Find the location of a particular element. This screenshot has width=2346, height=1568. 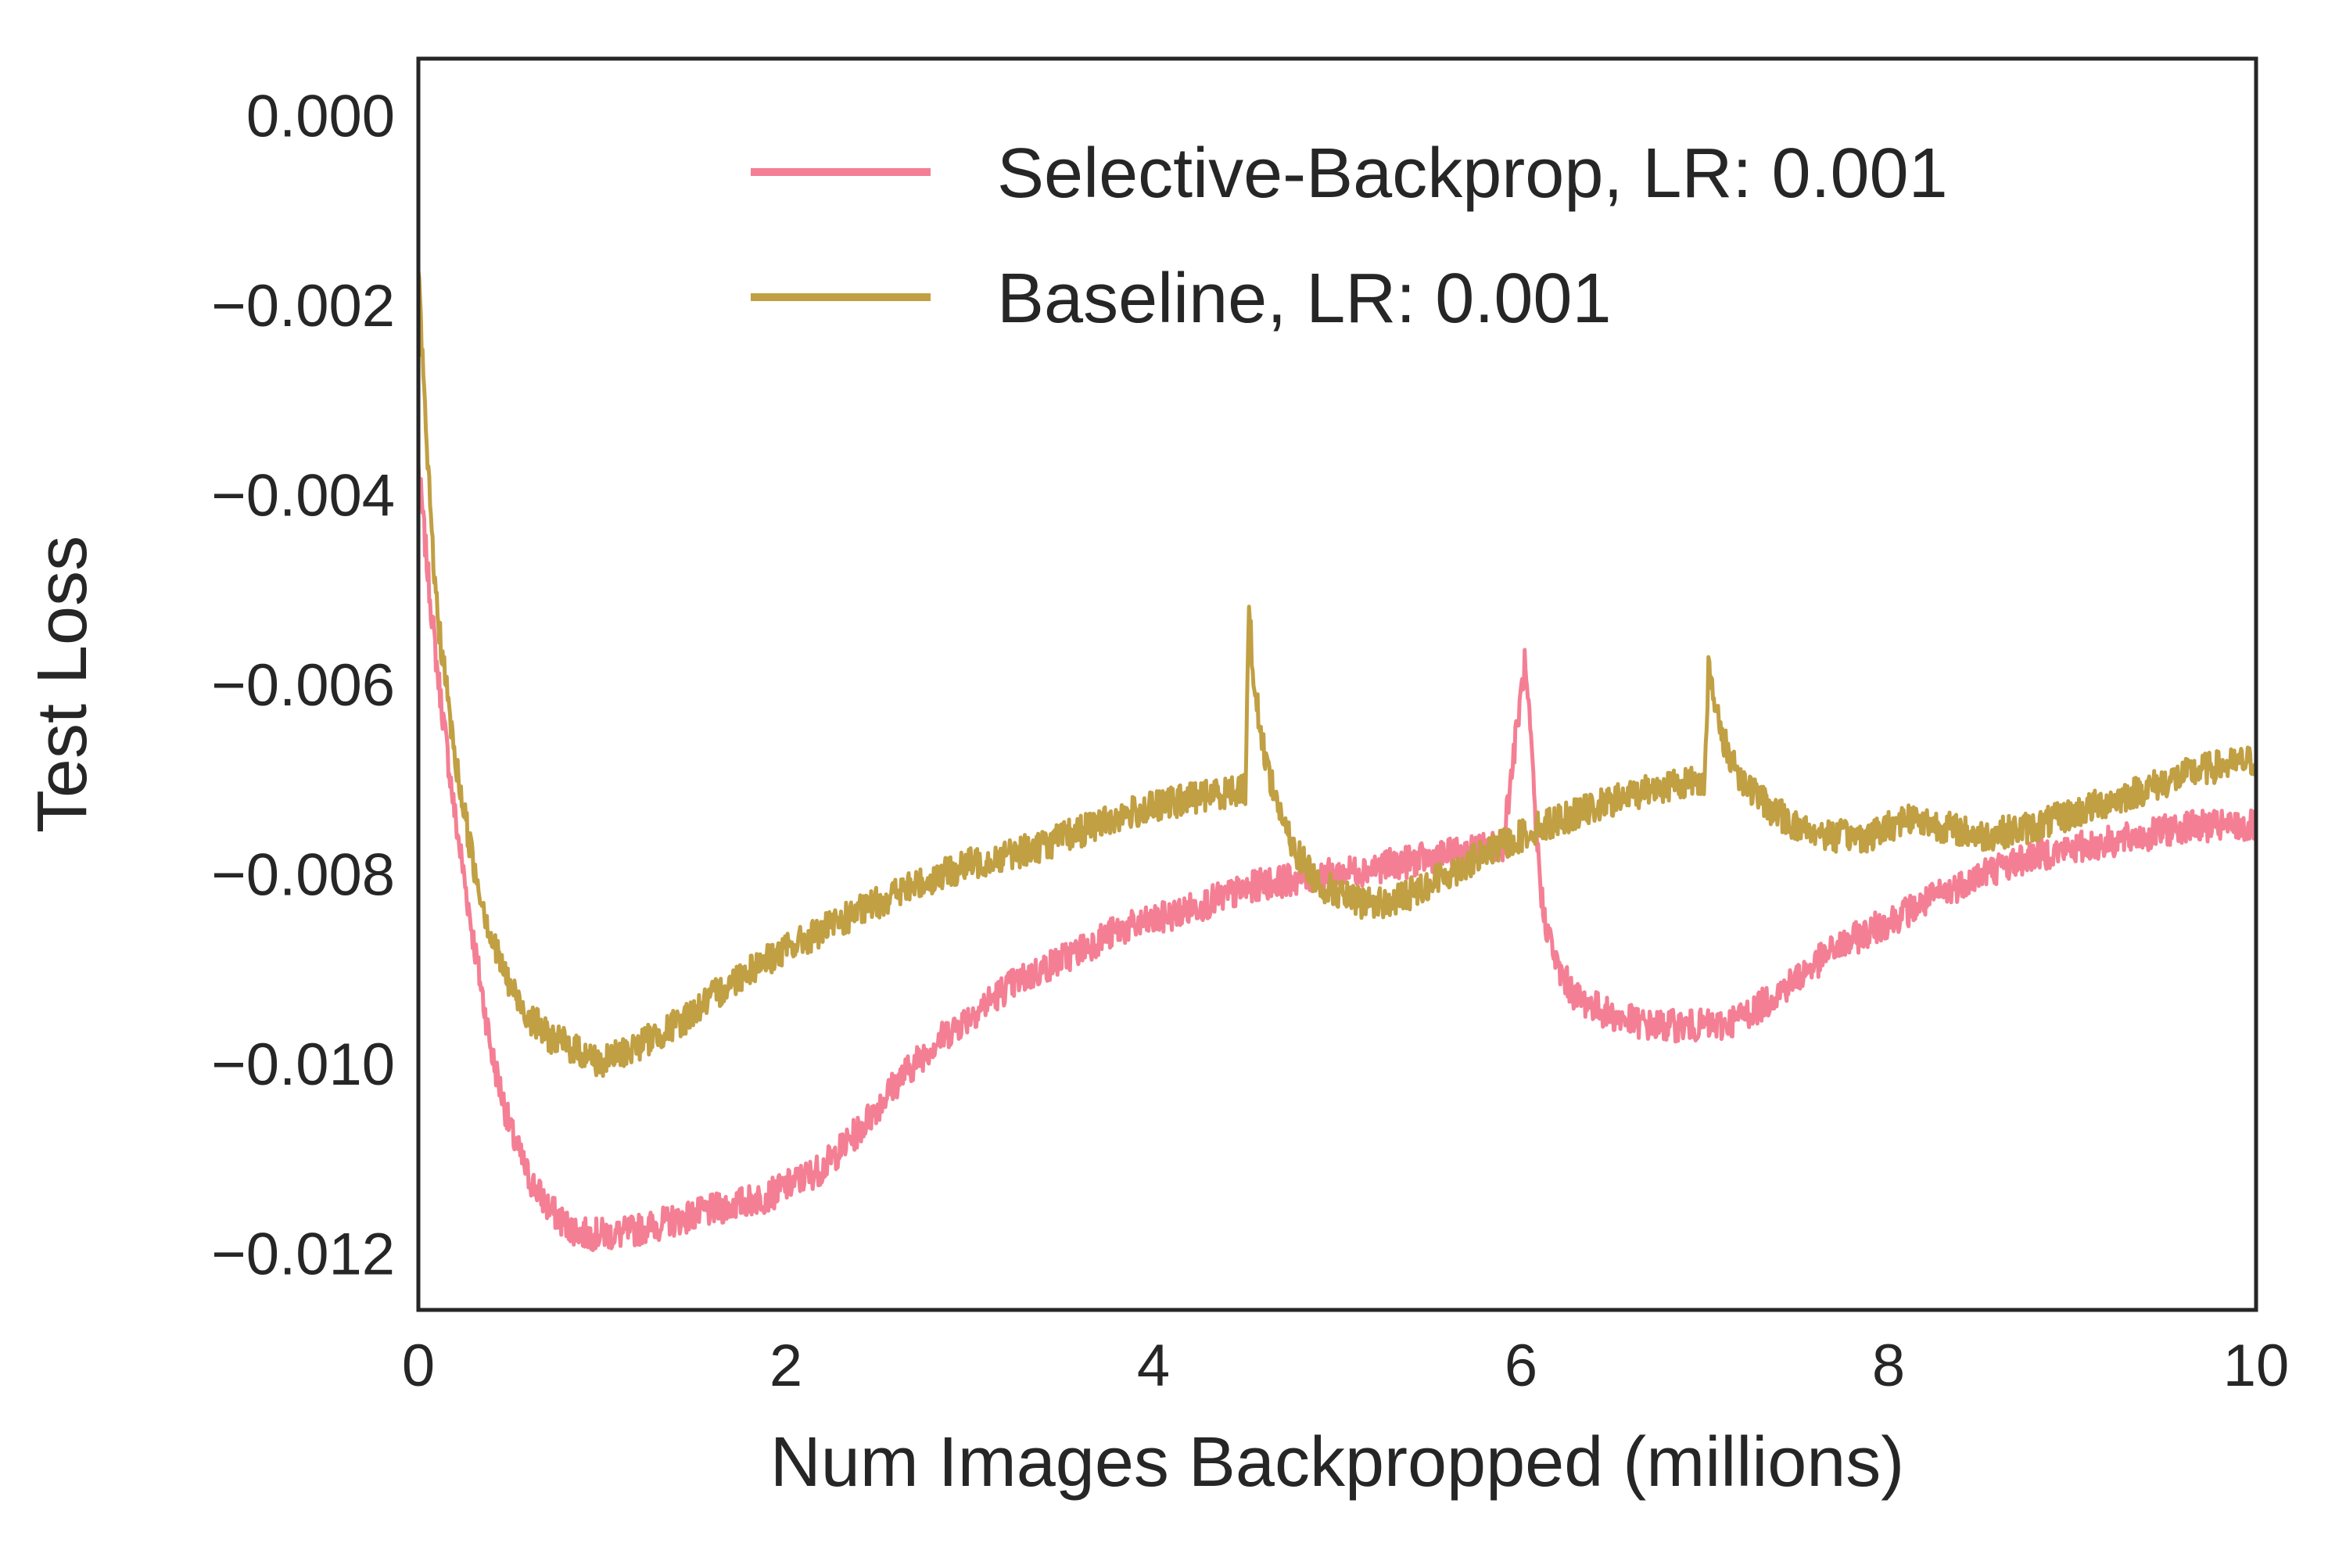

y-tick-label: 0.000 is located at coordinates (320, 117).